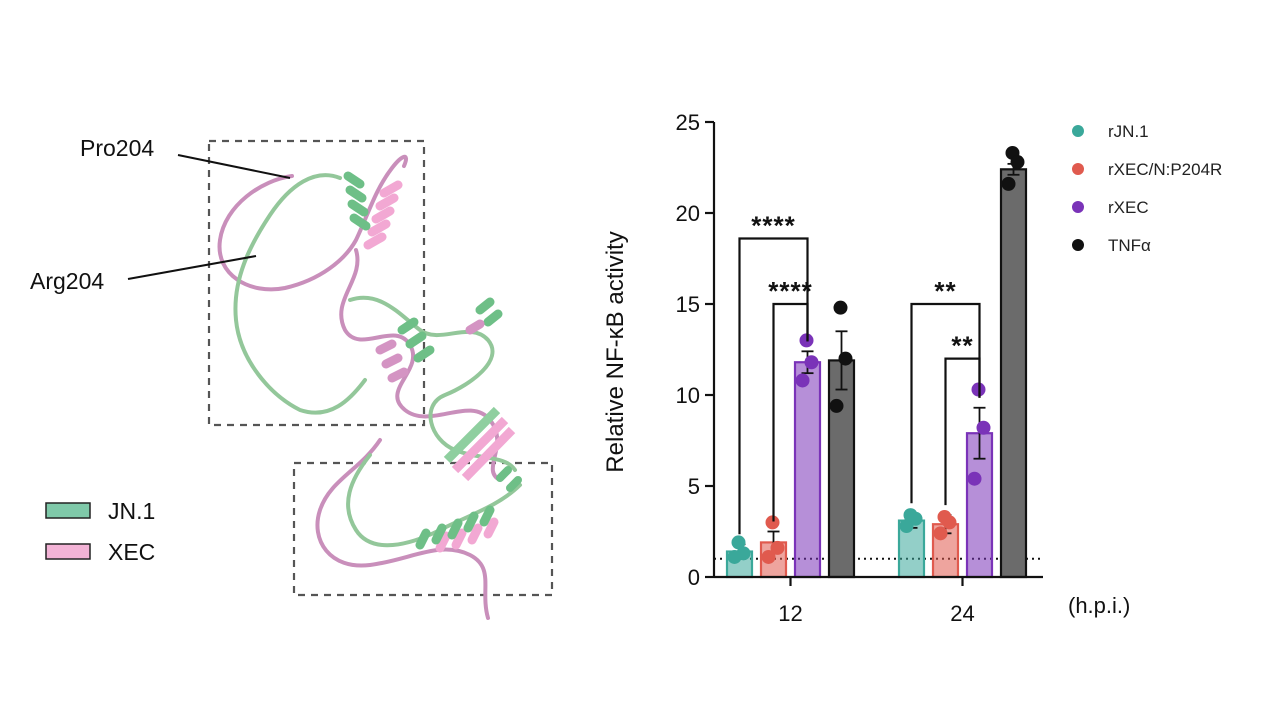 This screenshot has width=1280, height=720. Describe the element at coordinates (300, 294) in the screenshot. I see `jn1-ribbon-loop-upper` at that location.